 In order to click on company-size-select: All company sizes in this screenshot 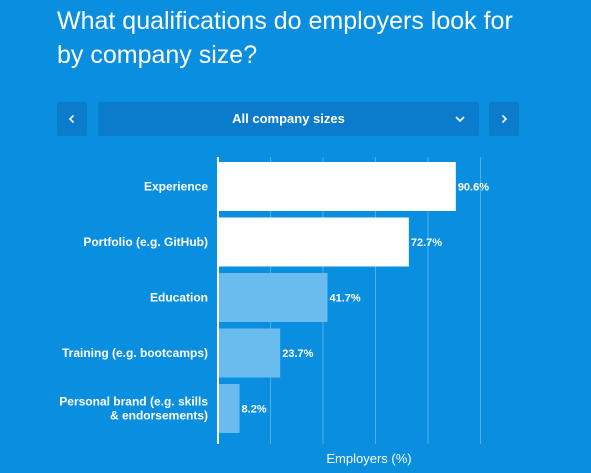, I will do `click(288, 119)`.